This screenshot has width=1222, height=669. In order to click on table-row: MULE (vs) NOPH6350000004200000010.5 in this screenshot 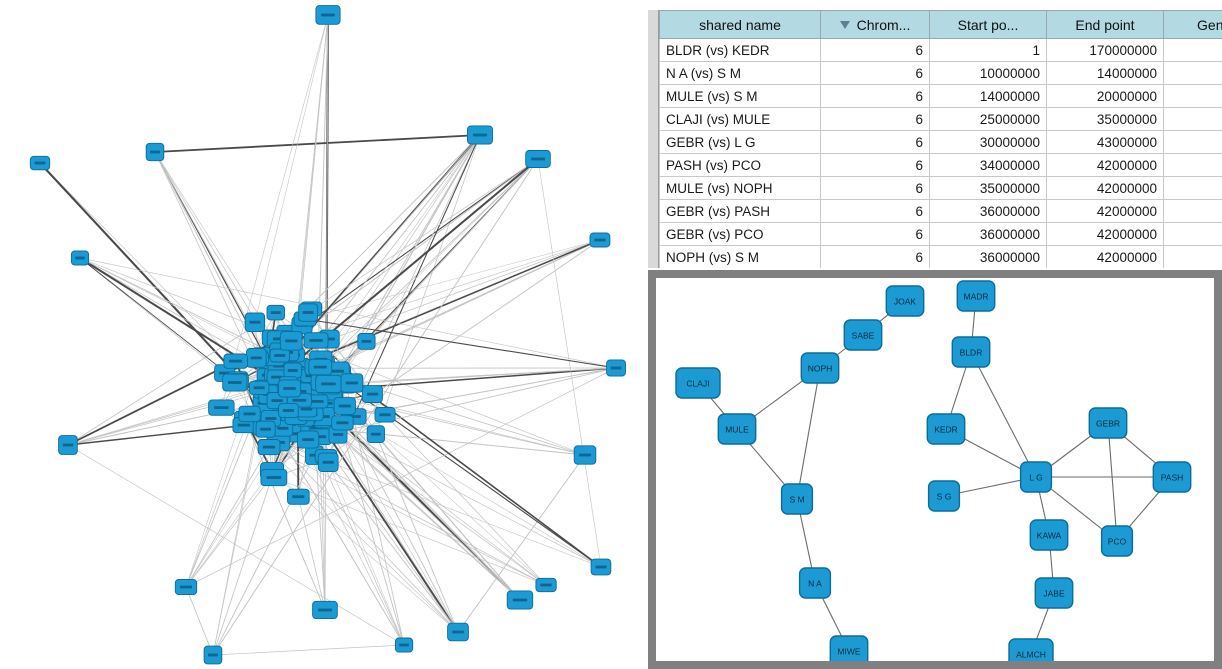, I will do `click(940, 188)`.